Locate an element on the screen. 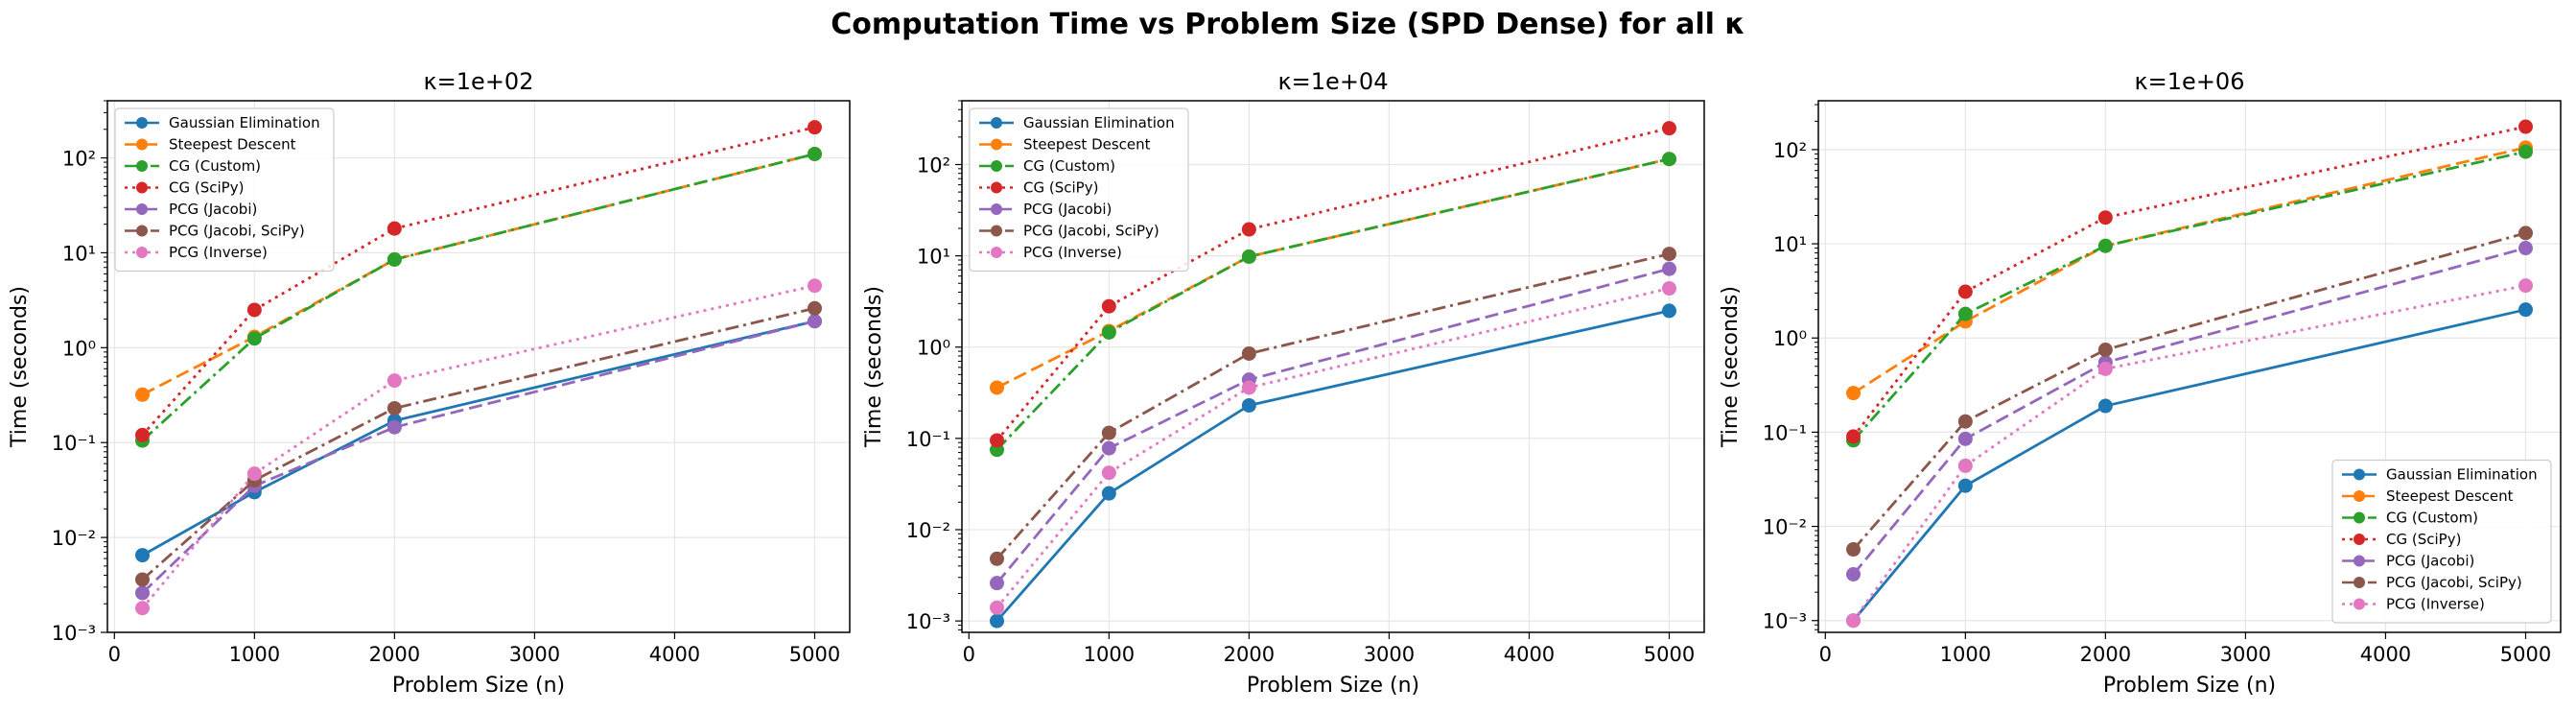  y-tick-label: 10⁻³ is located at coordinates (928, 621).